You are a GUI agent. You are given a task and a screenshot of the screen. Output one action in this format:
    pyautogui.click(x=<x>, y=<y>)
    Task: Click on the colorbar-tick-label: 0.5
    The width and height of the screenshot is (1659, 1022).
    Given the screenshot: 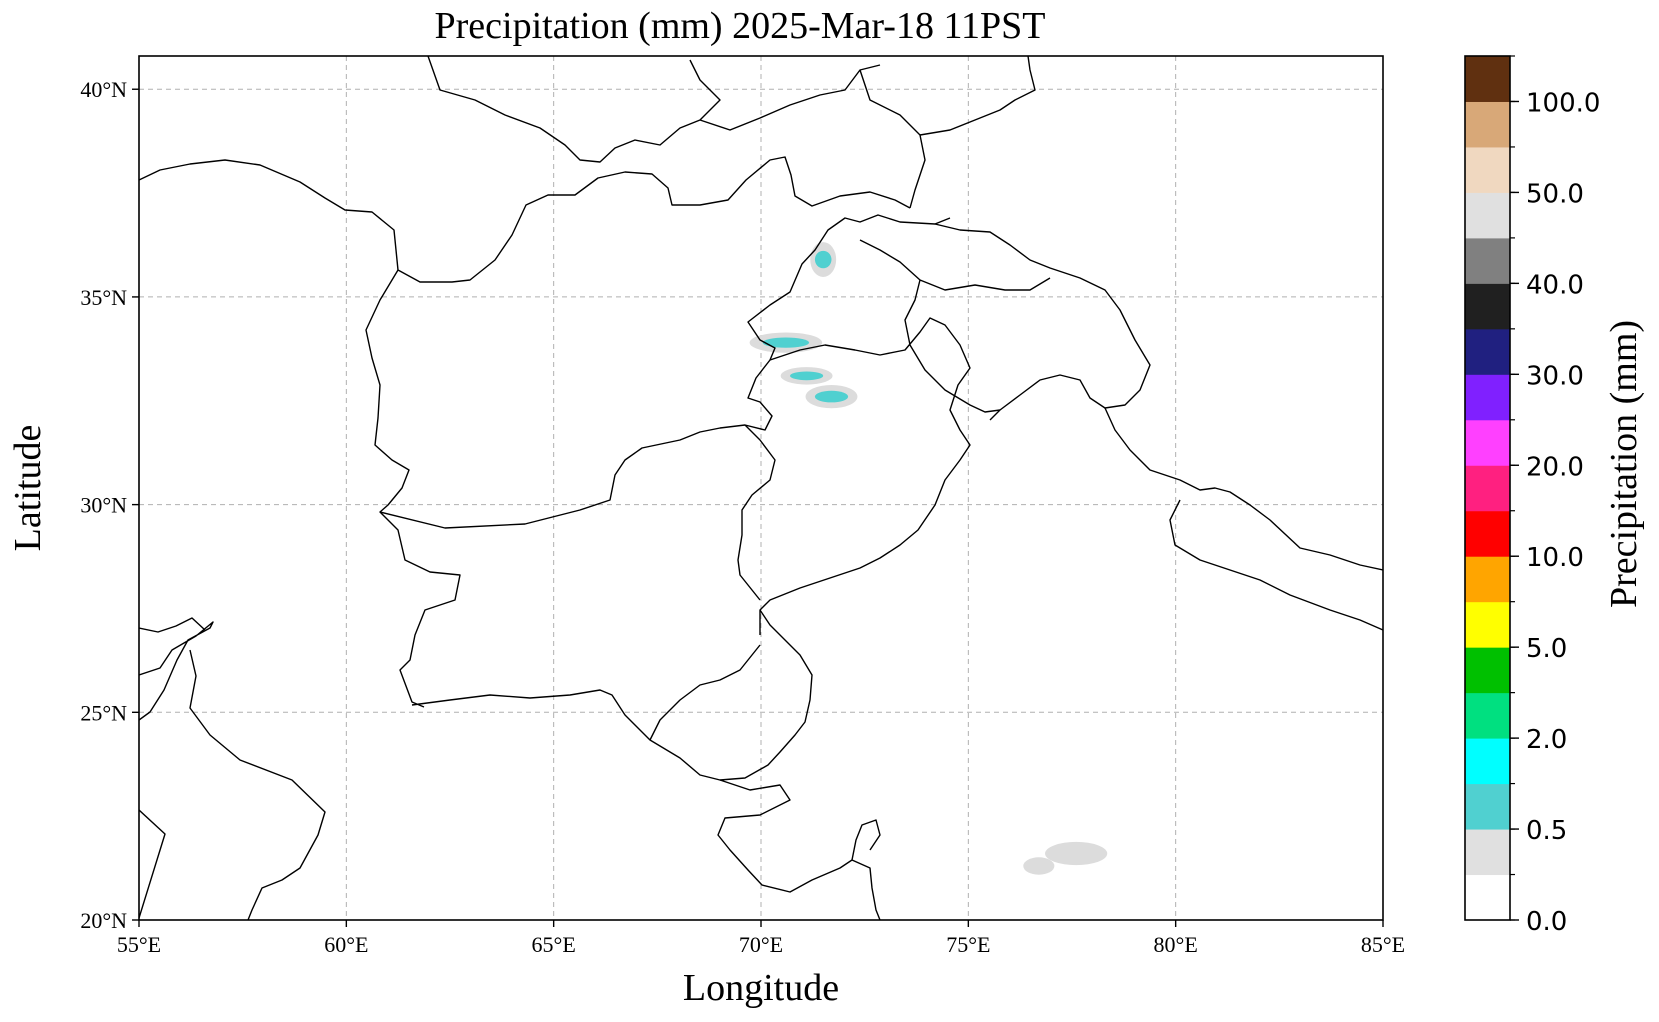 What is the action you would take?
    pyautogui.click(x=1546, y=831)
    